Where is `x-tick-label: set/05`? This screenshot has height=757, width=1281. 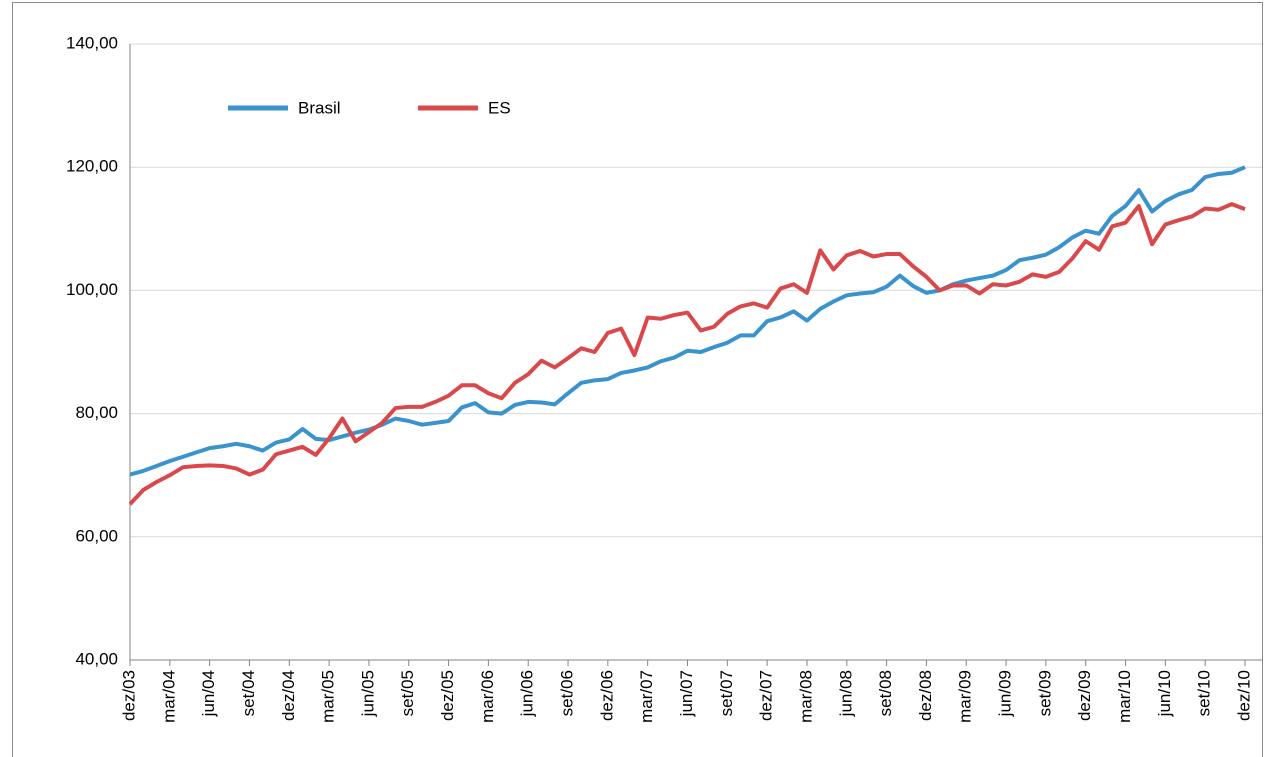
x-tick-label: set/05 is located at coordinates (407, 693).